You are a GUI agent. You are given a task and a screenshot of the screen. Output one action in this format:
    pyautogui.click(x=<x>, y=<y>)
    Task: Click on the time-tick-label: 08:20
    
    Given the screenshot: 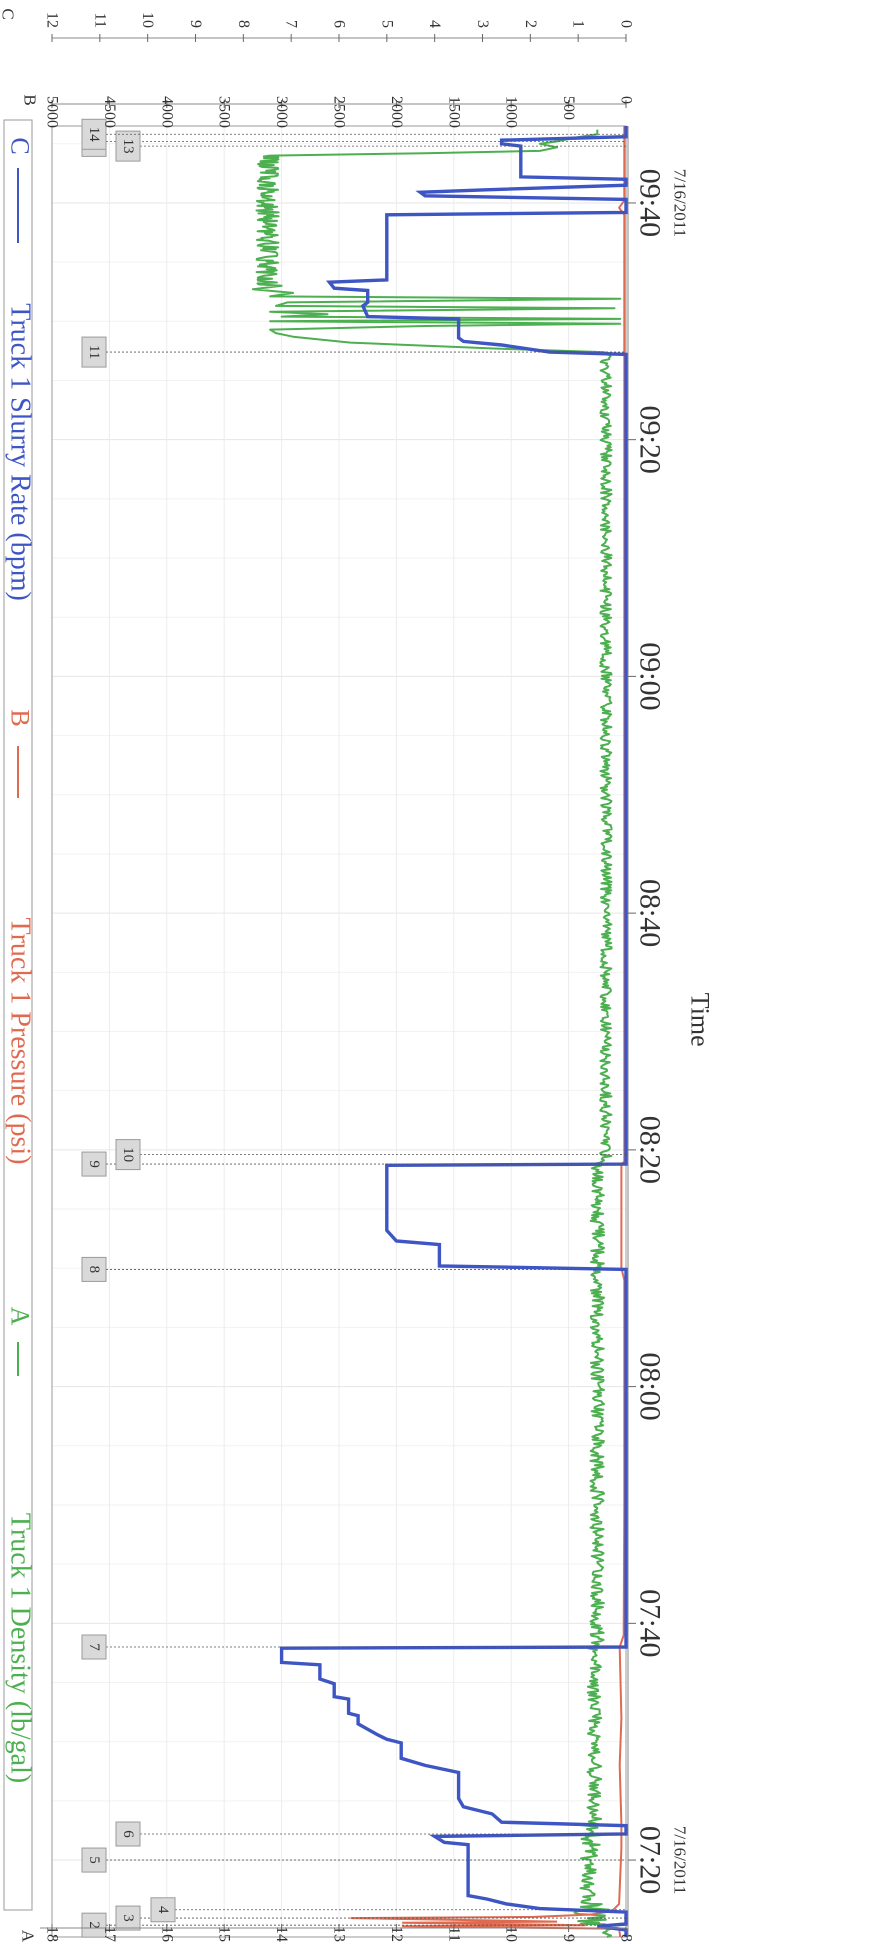 What is the action you would take?
    pyautogui.click(x=650, y=1150)
    